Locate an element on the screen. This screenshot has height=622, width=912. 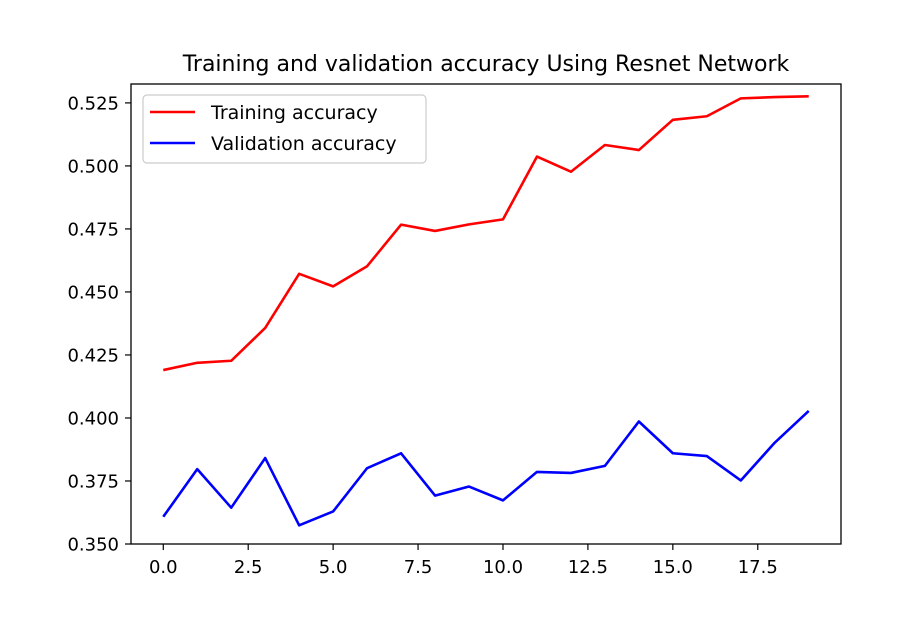
y-tick-label: 0.500 is located at coordinates (93, 166).